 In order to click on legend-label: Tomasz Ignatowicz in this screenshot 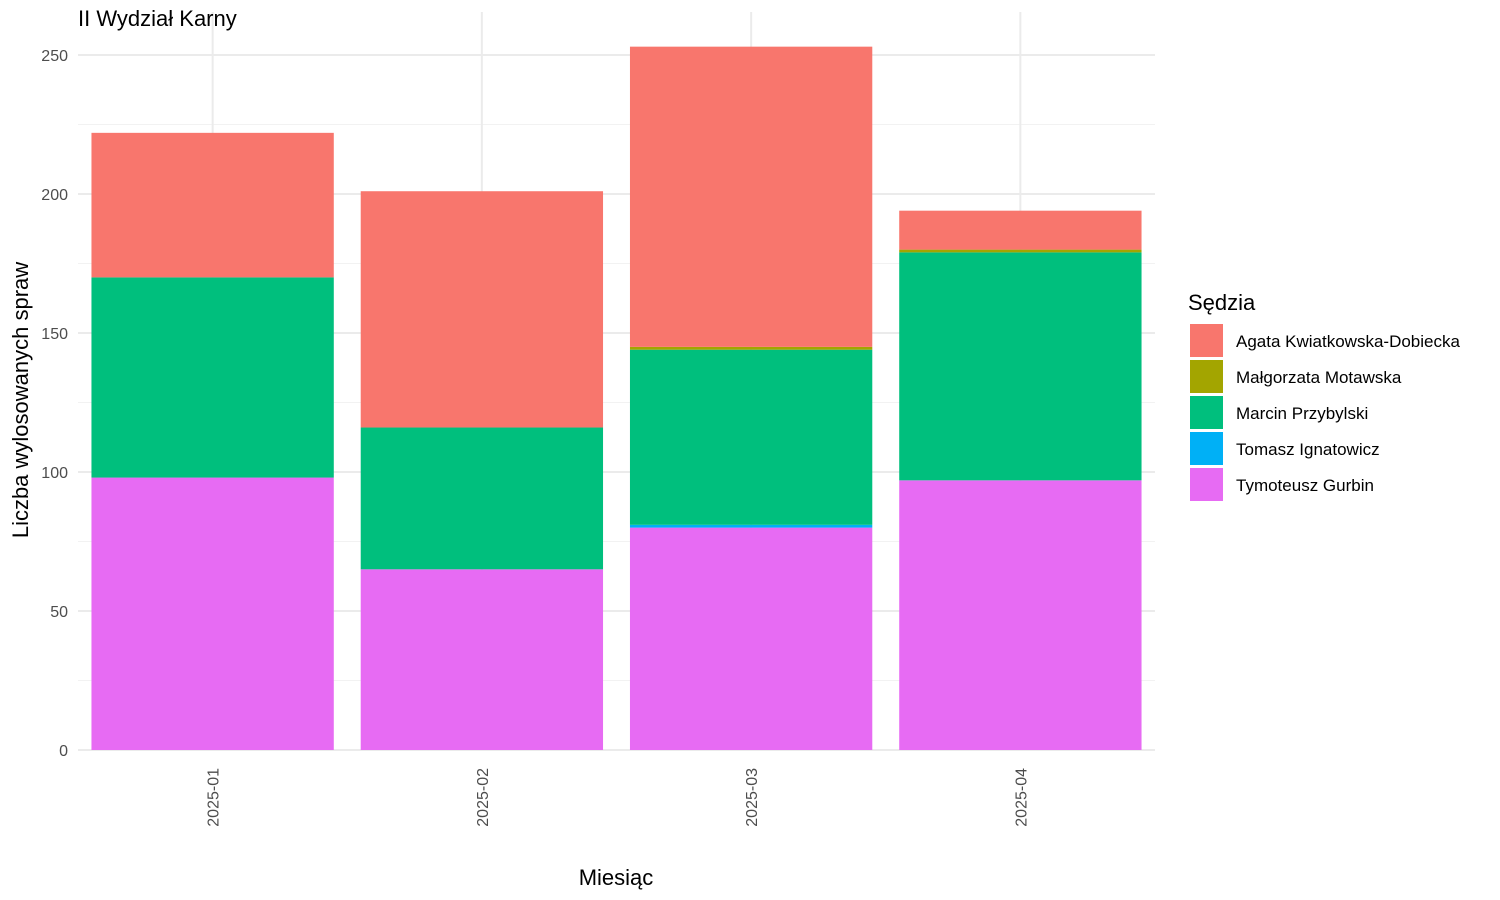, I will do `click(1308, 449)`.